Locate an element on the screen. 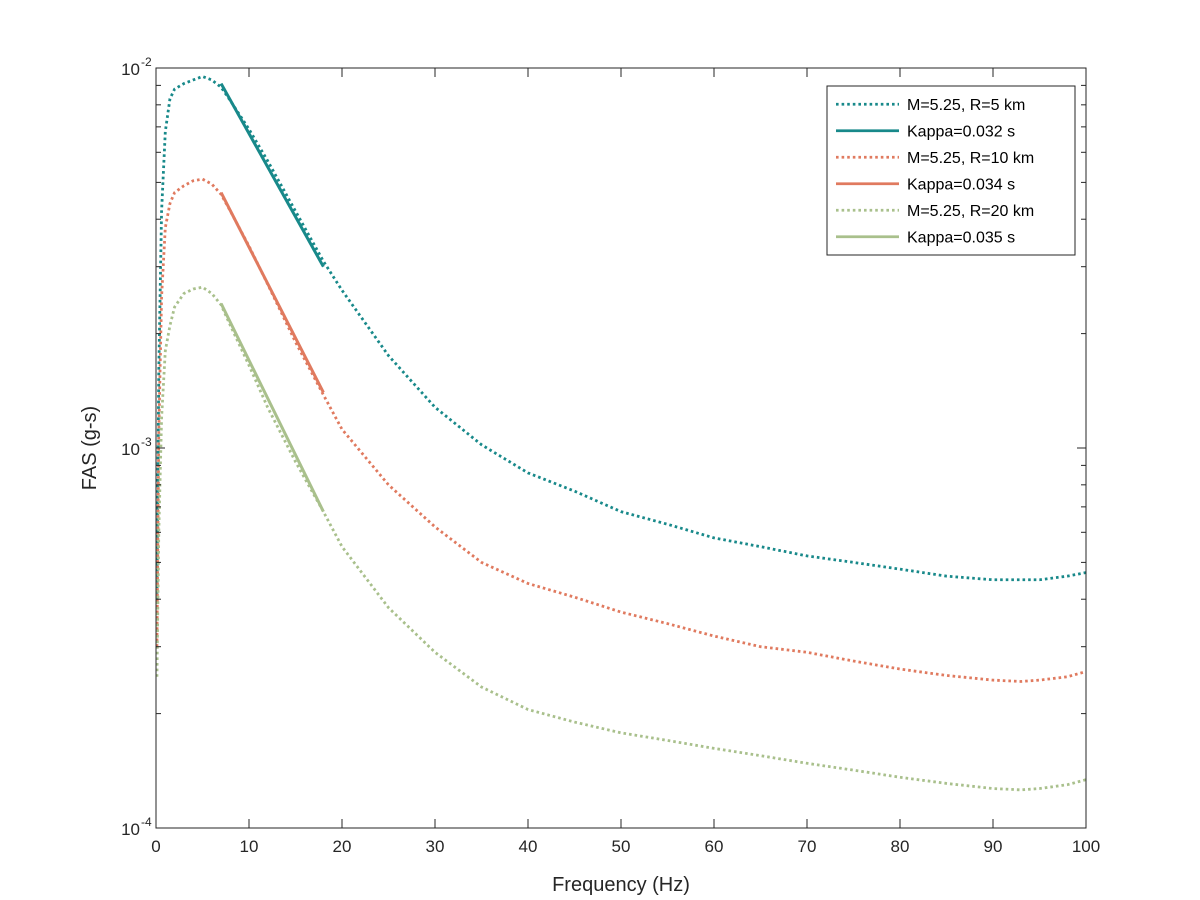  x-axis-label: Frequency (Hz) is located at coordinates (621, 885).